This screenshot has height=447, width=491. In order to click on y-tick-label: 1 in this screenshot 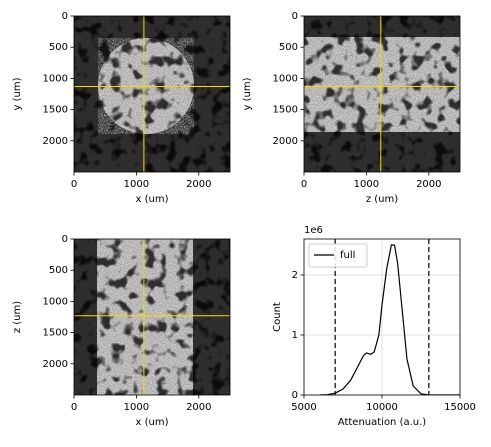, I will do `click(295, 335)`.